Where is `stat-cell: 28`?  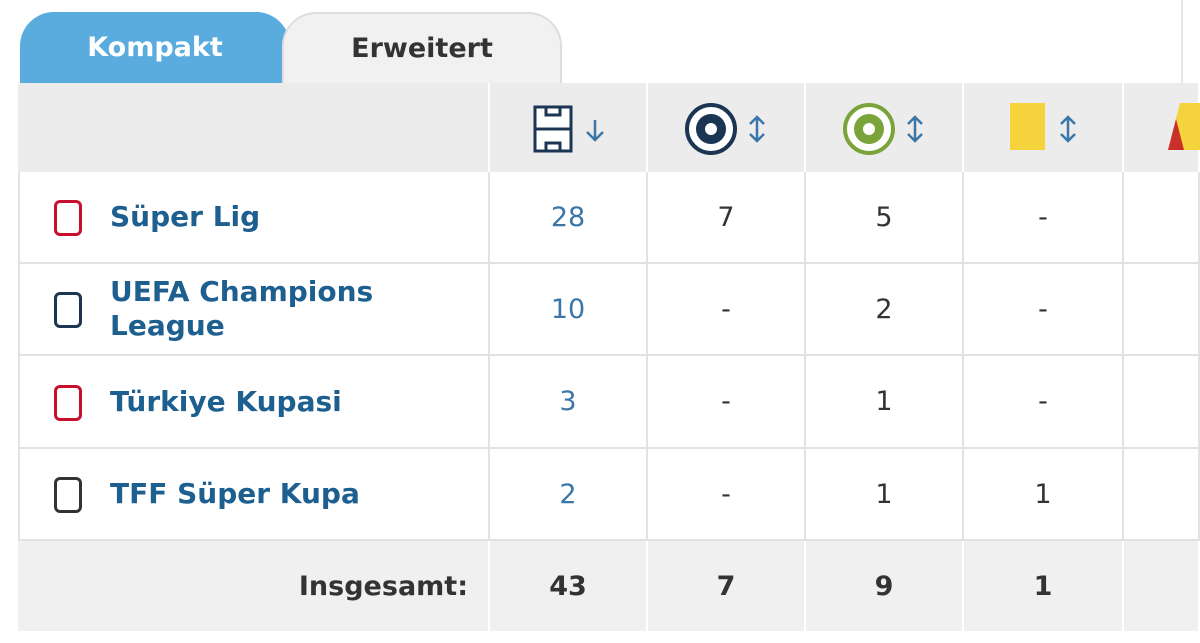 stat-cell: 28 is located at coordinates (569, 218).